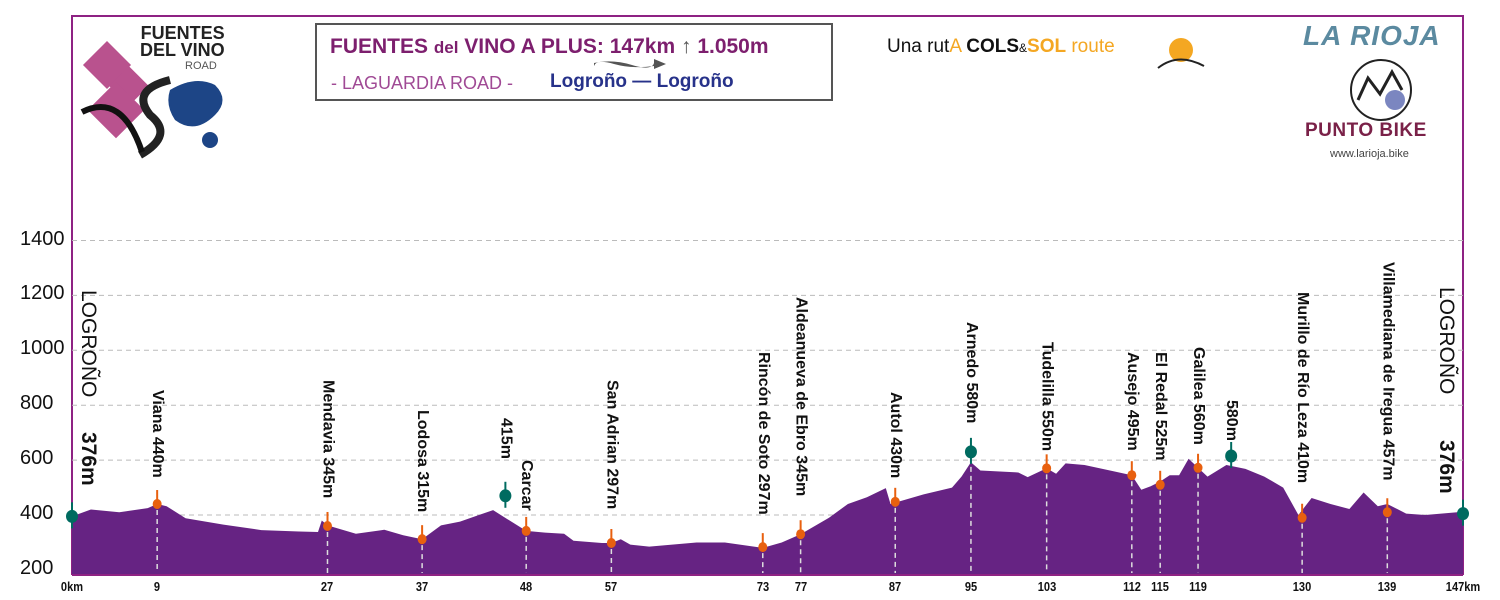 This screenshot has height=600, width=1500. What do you see at coordinates (1181, 63) in the screenshot?
I see `cyclist-icon` at bounding box center [1181, 63].